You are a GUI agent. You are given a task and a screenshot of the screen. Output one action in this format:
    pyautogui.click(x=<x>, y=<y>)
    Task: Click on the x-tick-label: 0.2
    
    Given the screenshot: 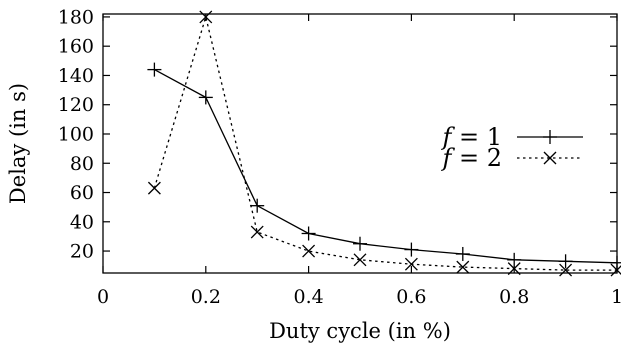 What is the action you would take?
    pyautogui.click(x=206, y=297)
    